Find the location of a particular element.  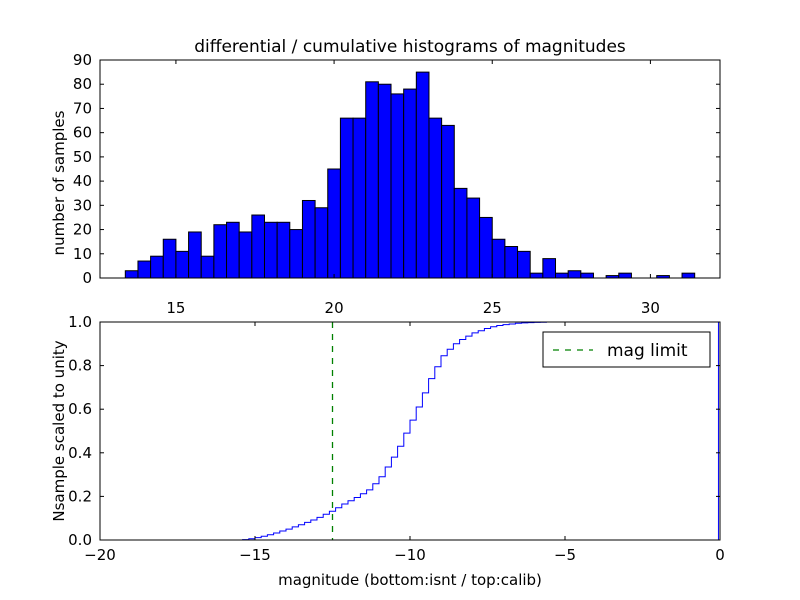

bottom-x-tick-label: −10 is located at coordinates (410, 555).